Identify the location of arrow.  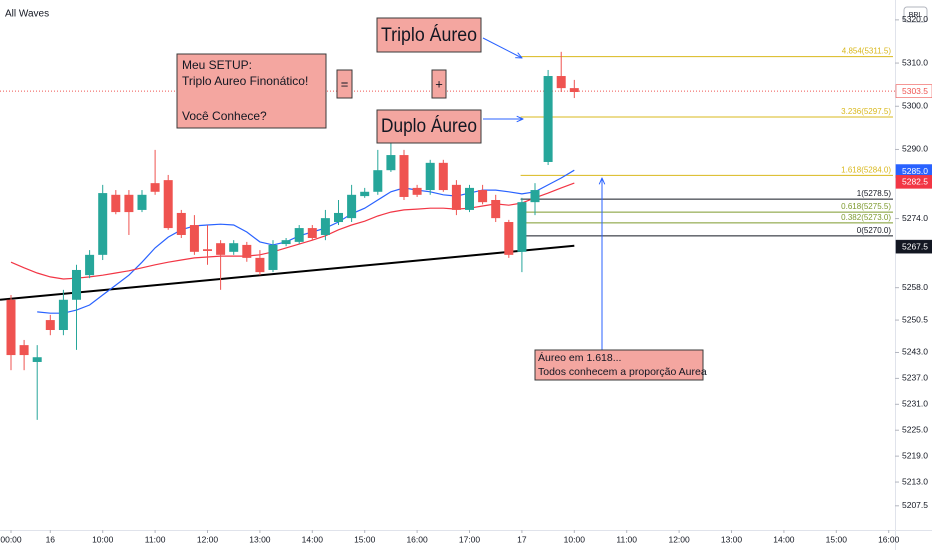
(502, 47).